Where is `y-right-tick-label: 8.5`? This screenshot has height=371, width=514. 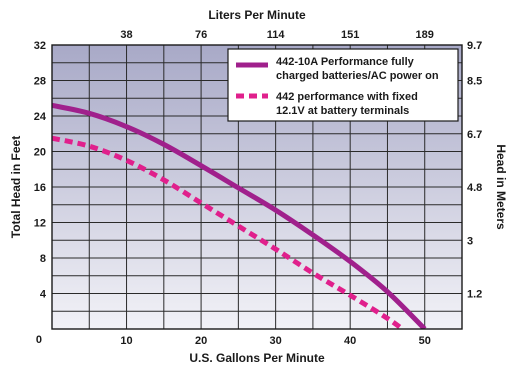
y-right-tick-label: 8.5 is located at coordinates (474, 82).